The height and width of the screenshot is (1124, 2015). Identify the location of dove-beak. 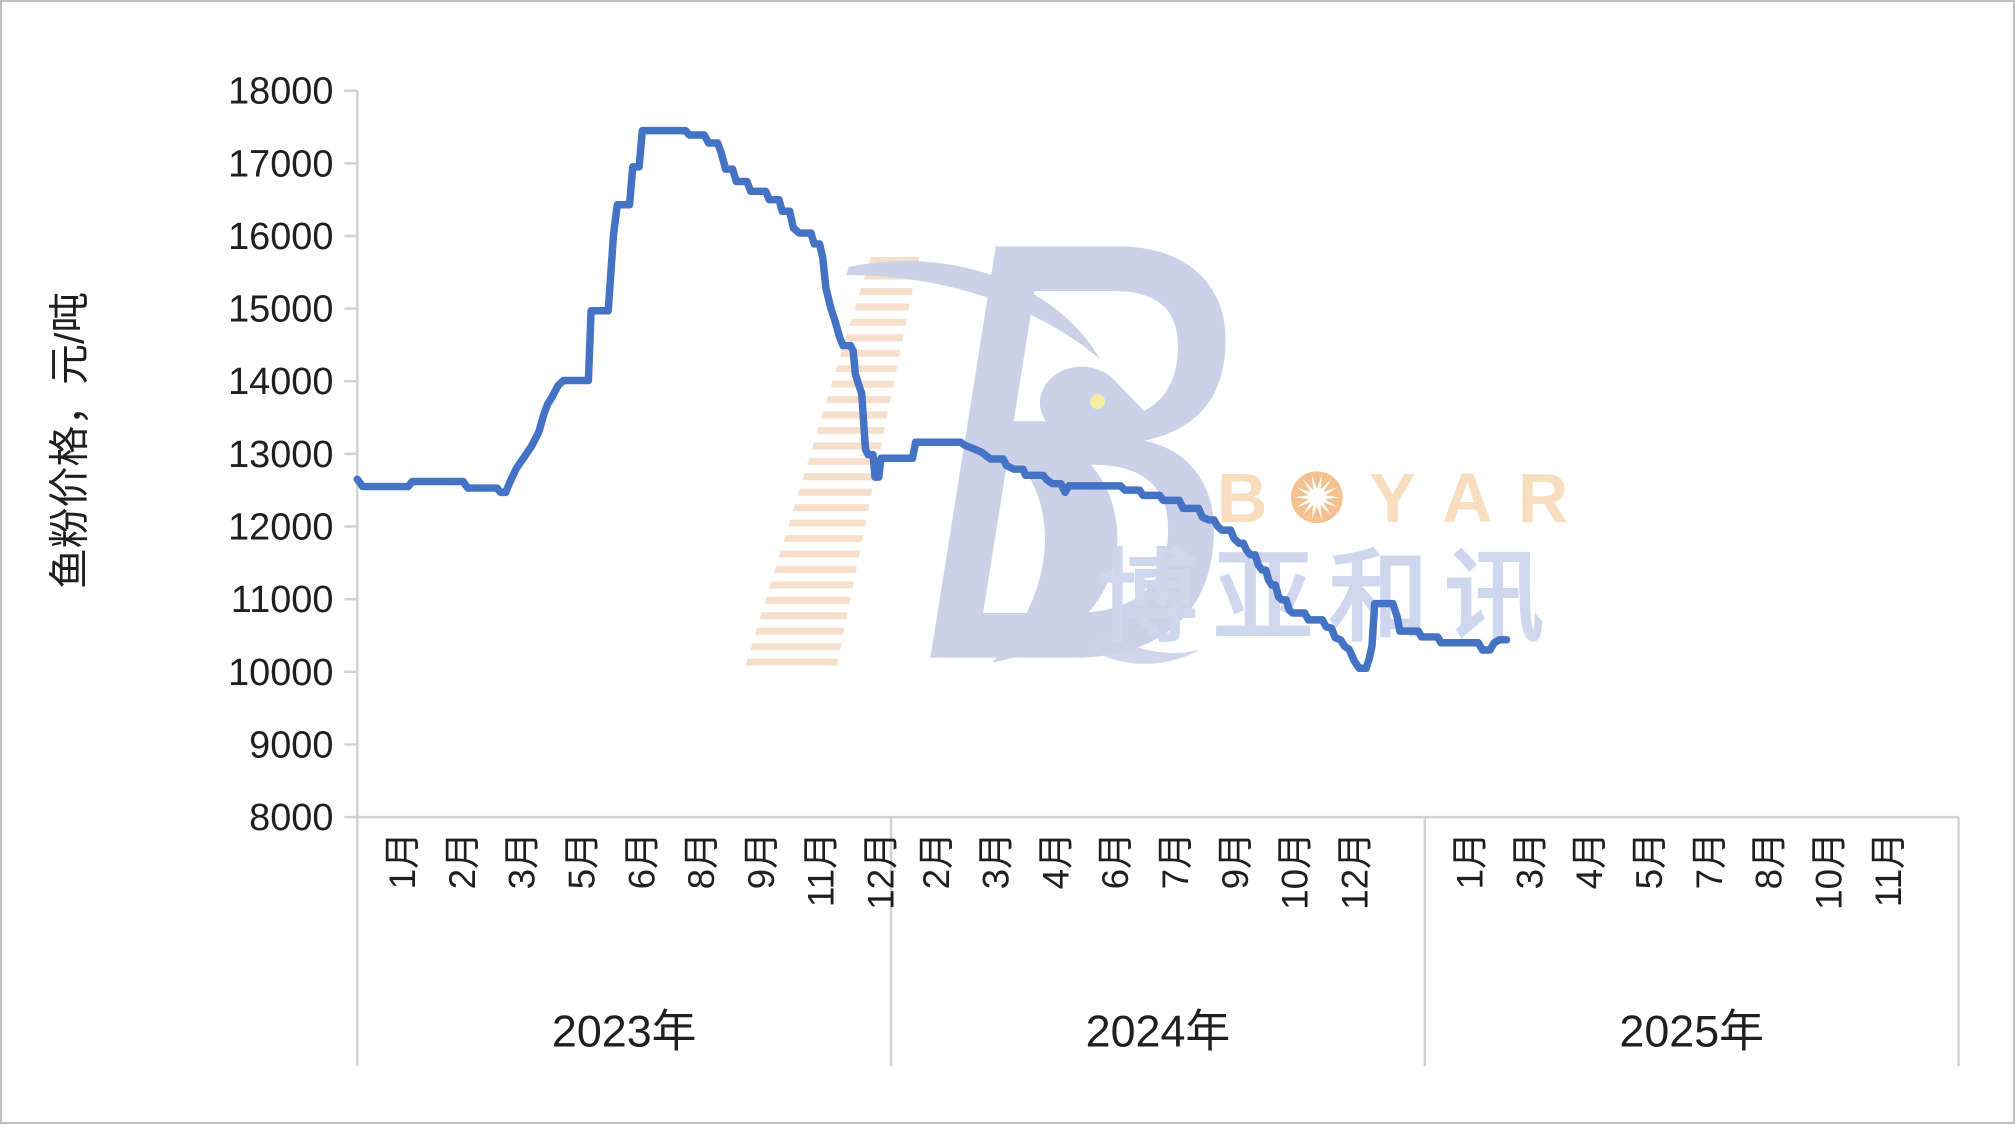
(1132, 409).